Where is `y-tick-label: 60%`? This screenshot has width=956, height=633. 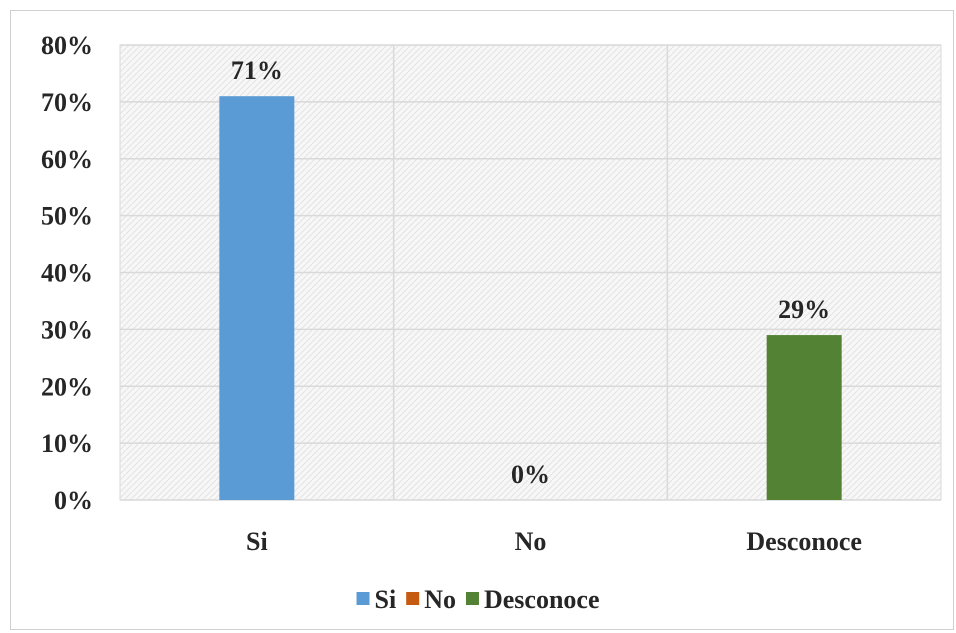 y-tick-label: 60% is located at coordinates (67, 159).